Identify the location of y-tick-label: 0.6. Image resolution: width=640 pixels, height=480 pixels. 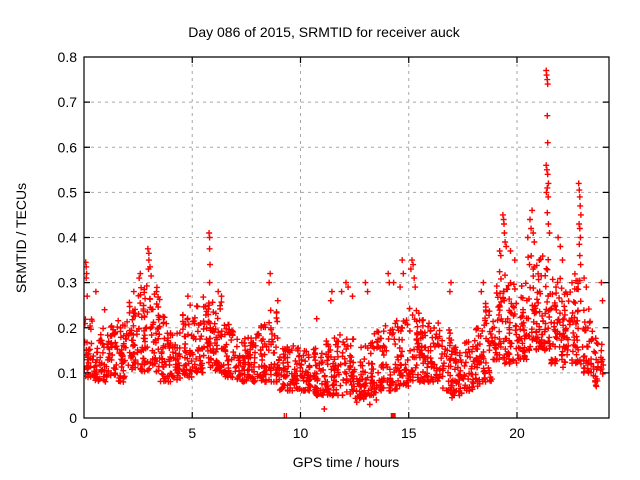
(68, 147).